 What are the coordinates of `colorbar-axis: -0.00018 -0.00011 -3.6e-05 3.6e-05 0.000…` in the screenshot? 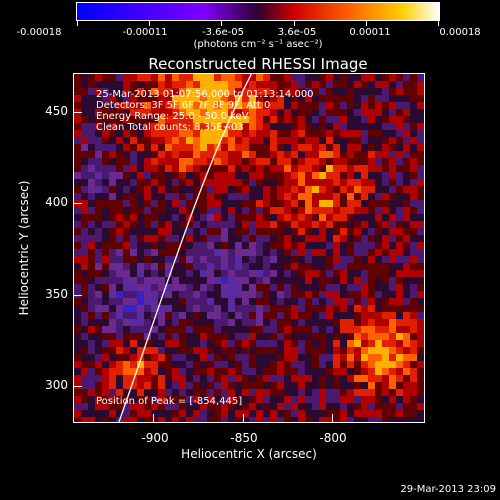 It's located at (250, 30).